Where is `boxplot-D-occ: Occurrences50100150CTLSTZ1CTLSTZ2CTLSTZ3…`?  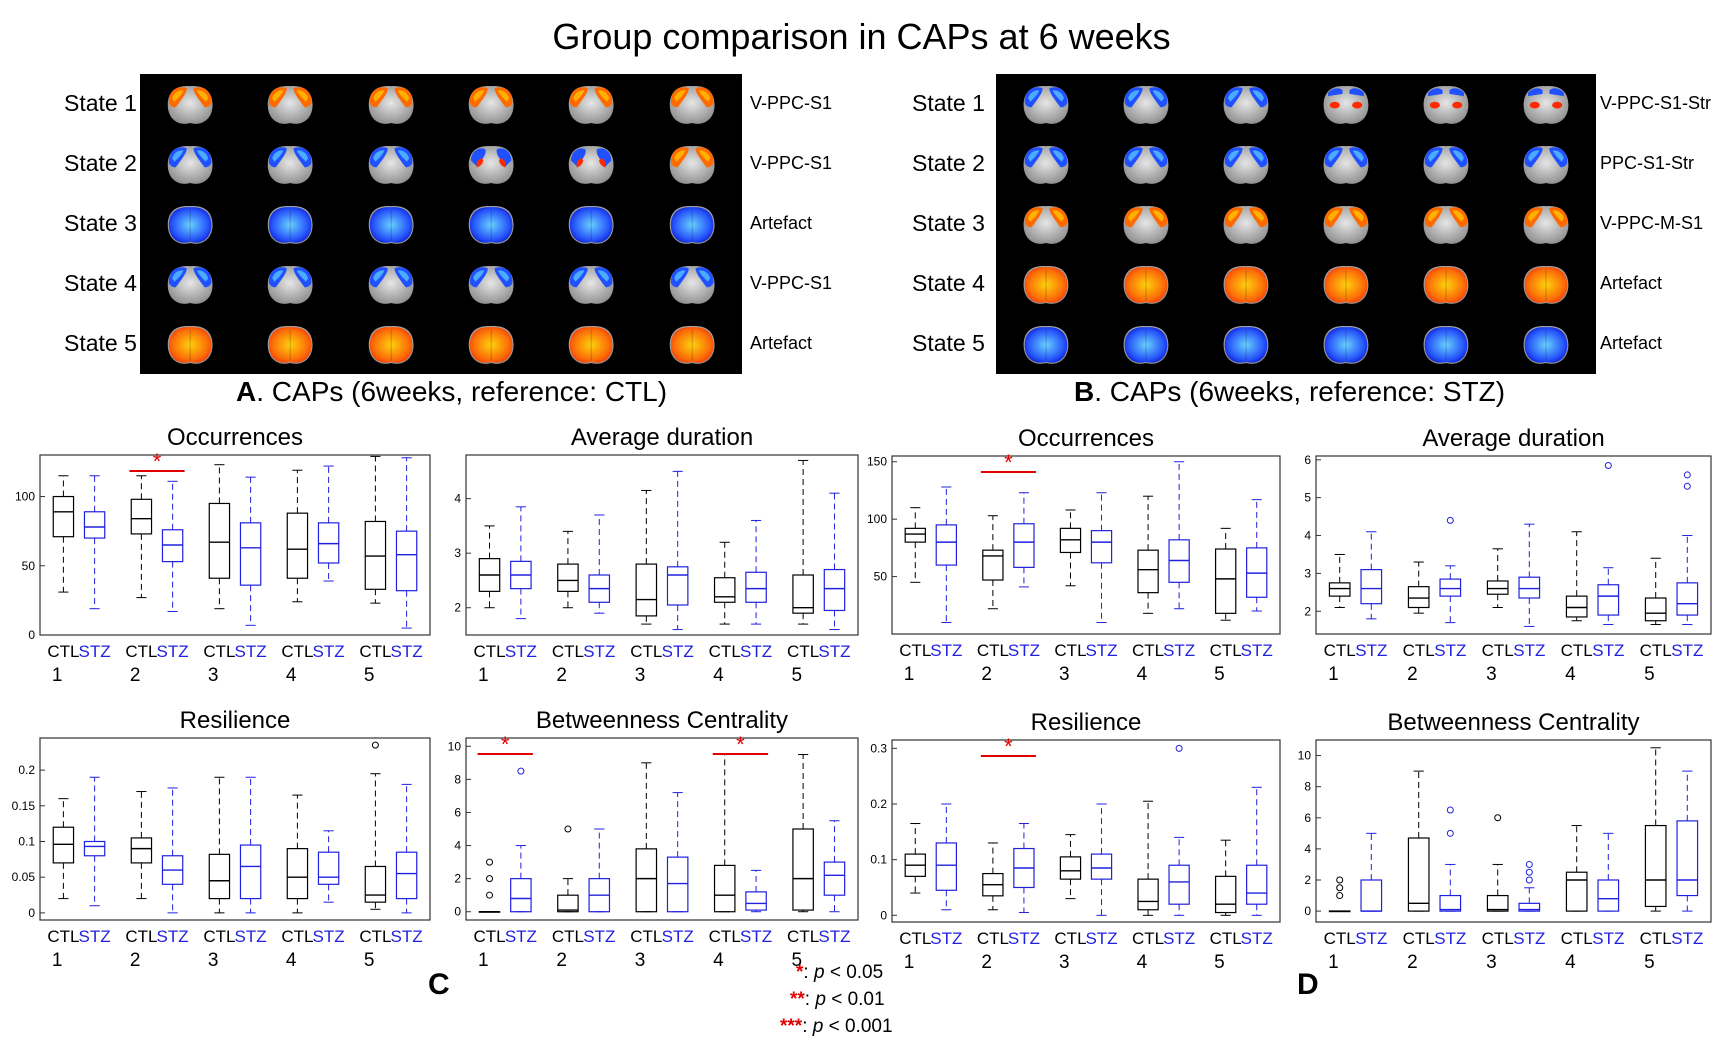
boxplot-D-occ: Occurrences50100150CTLSTZ1CTLSTZ2CTLSTZ3… is located at coordinates (1074, 555).